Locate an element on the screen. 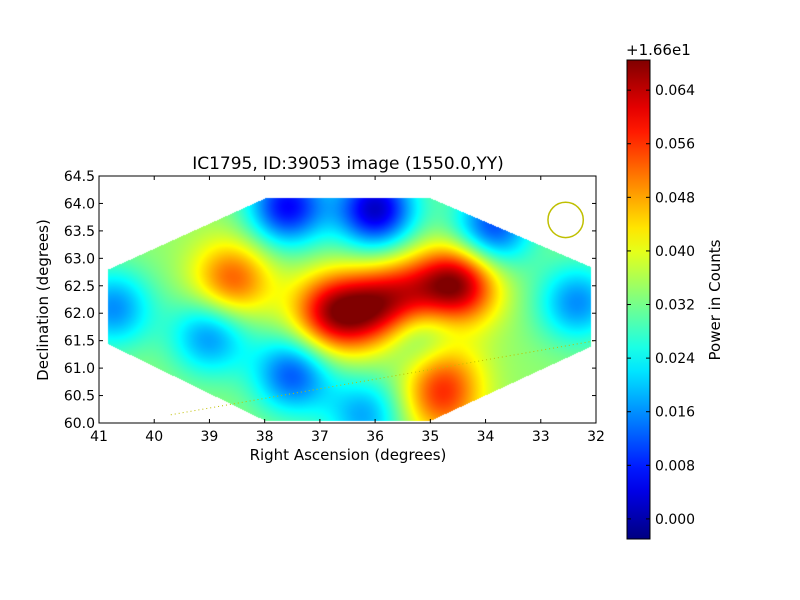 The width and height of the screenshot is (800, 600). colorbar-tick-label: 0.056 is located at coordinates (675, 145).